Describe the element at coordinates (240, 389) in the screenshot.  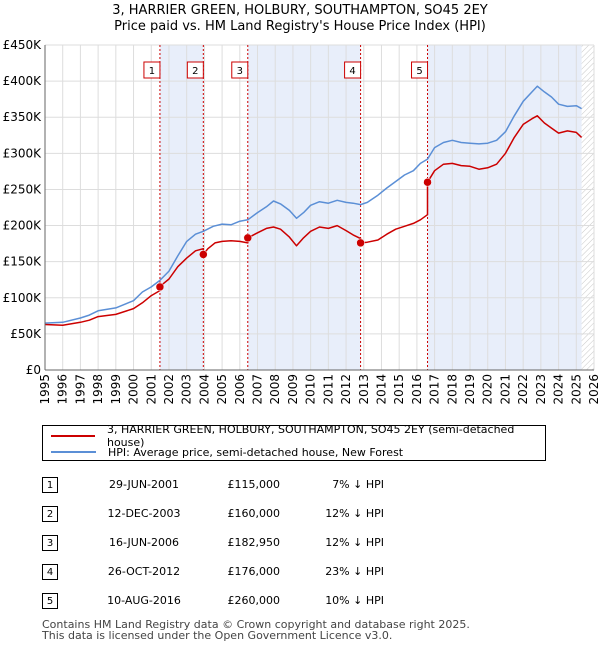
I see `x-tick-label: 2006` at that location.